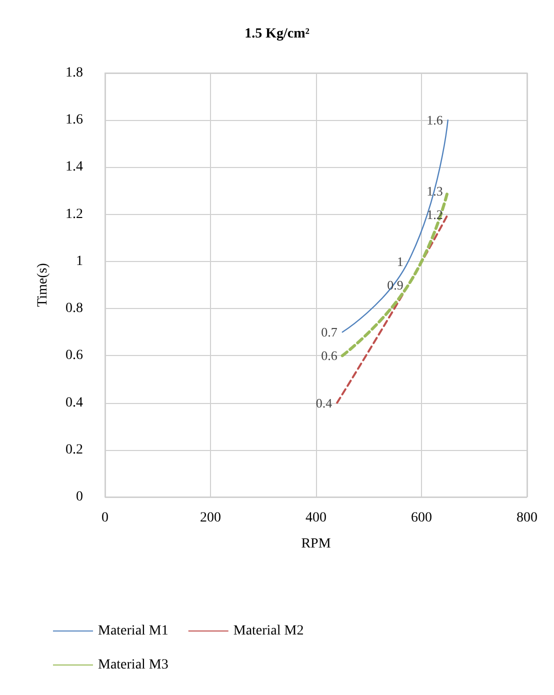 The image size is (554, 695). I want to click on y-tick-label: 0.4, so click(74, 402).